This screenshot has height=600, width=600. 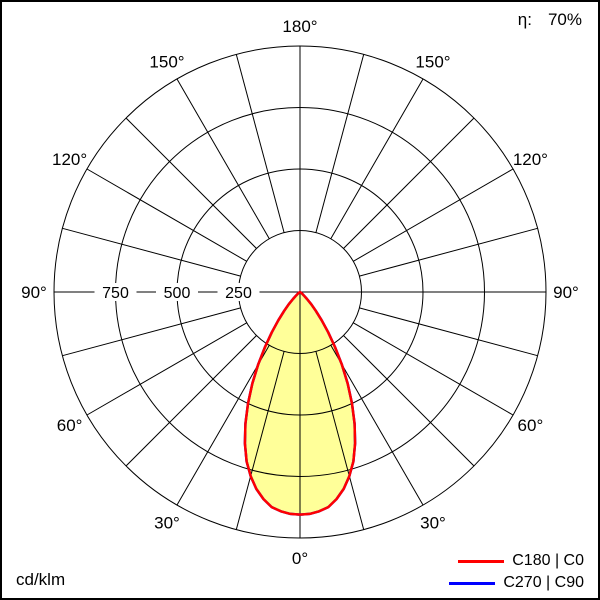 I want to click on legend-item-c270-c90: C270 | C90, so click(x=516, y=583).